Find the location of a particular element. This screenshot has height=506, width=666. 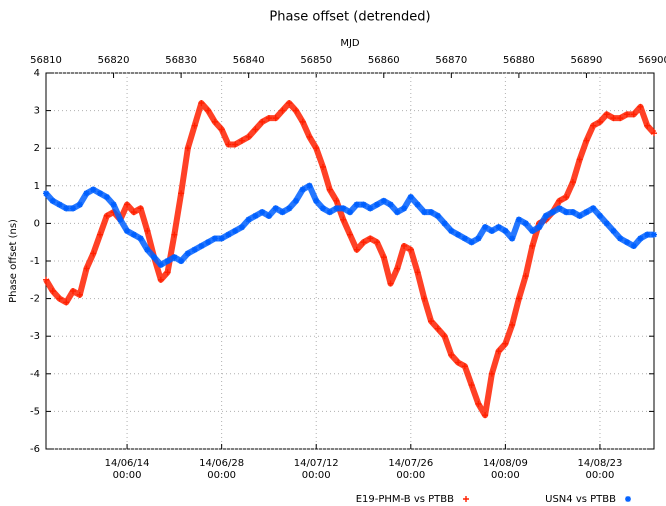

x-tick-label: 14/08/09 00:00 is located at coordinates (505, 469).